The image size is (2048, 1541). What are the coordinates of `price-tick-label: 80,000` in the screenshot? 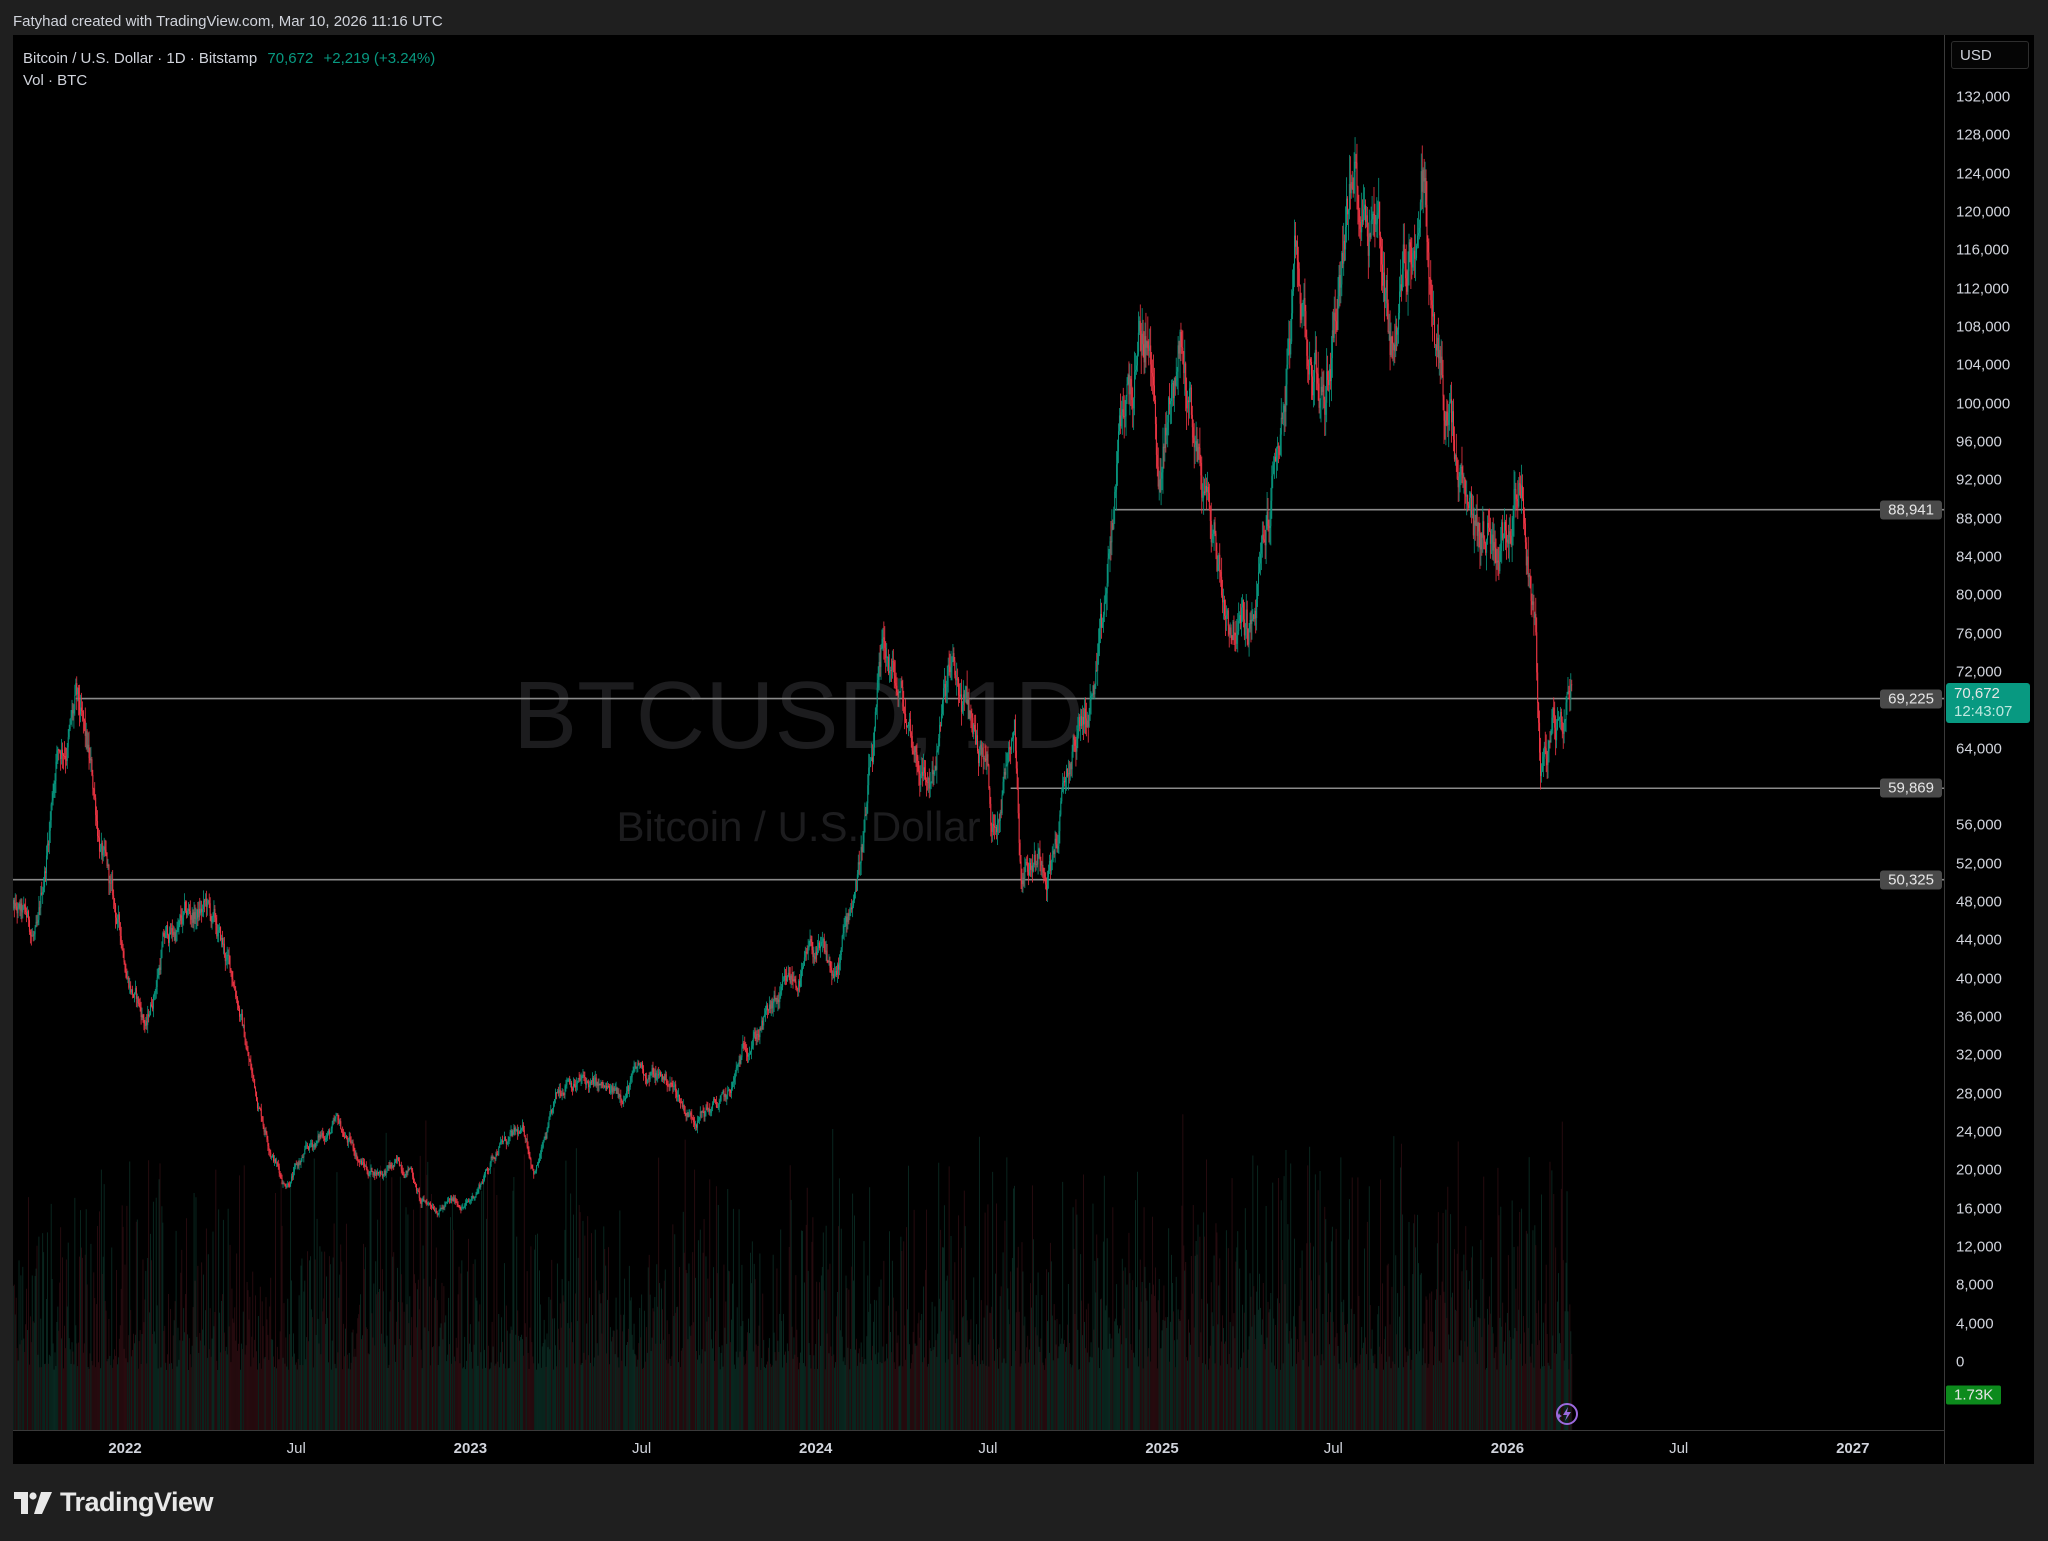 It's located at (1979, 595).